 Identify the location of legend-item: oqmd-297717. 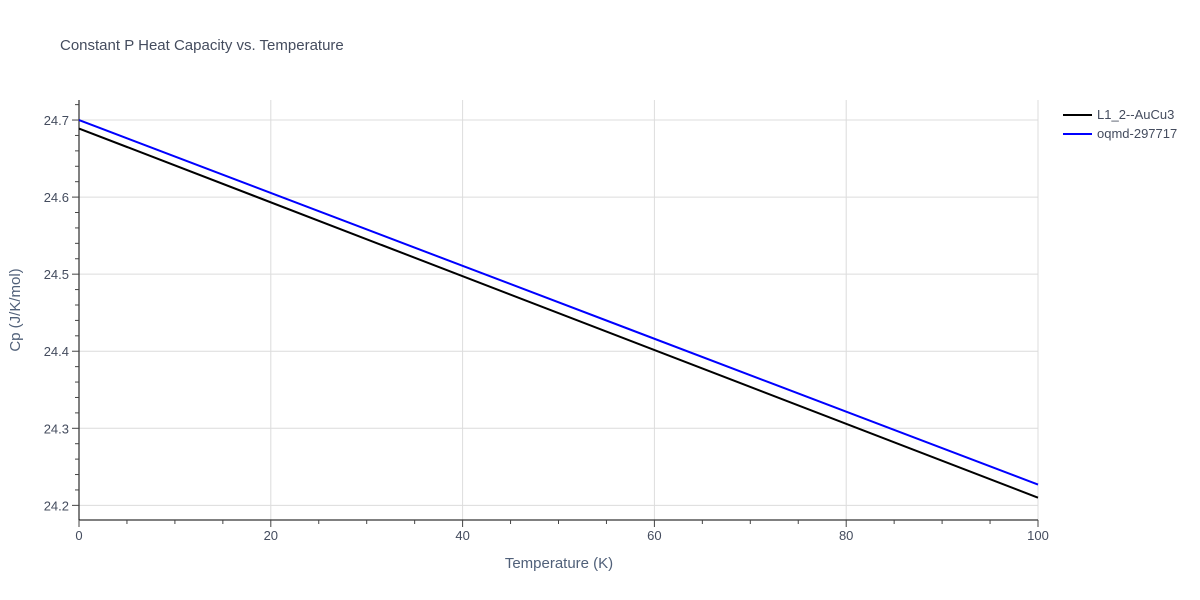
(1120, 133).